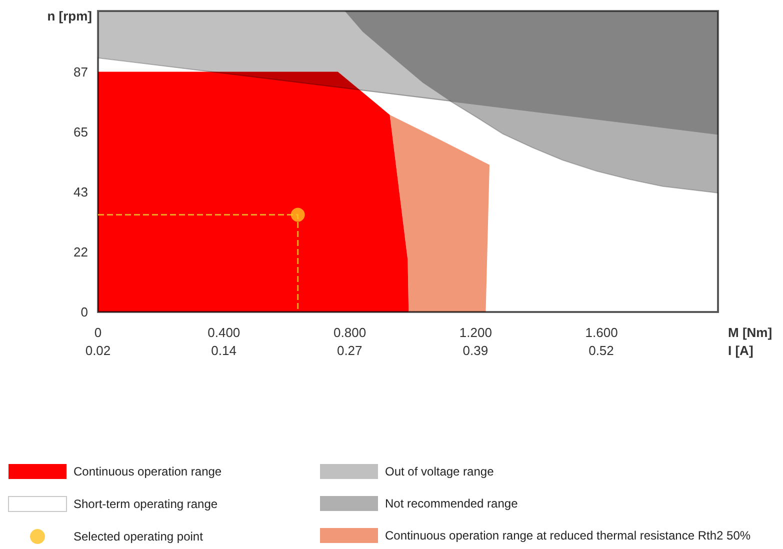  I want to click on x-tick-label: 0.800, so click(350, 332).